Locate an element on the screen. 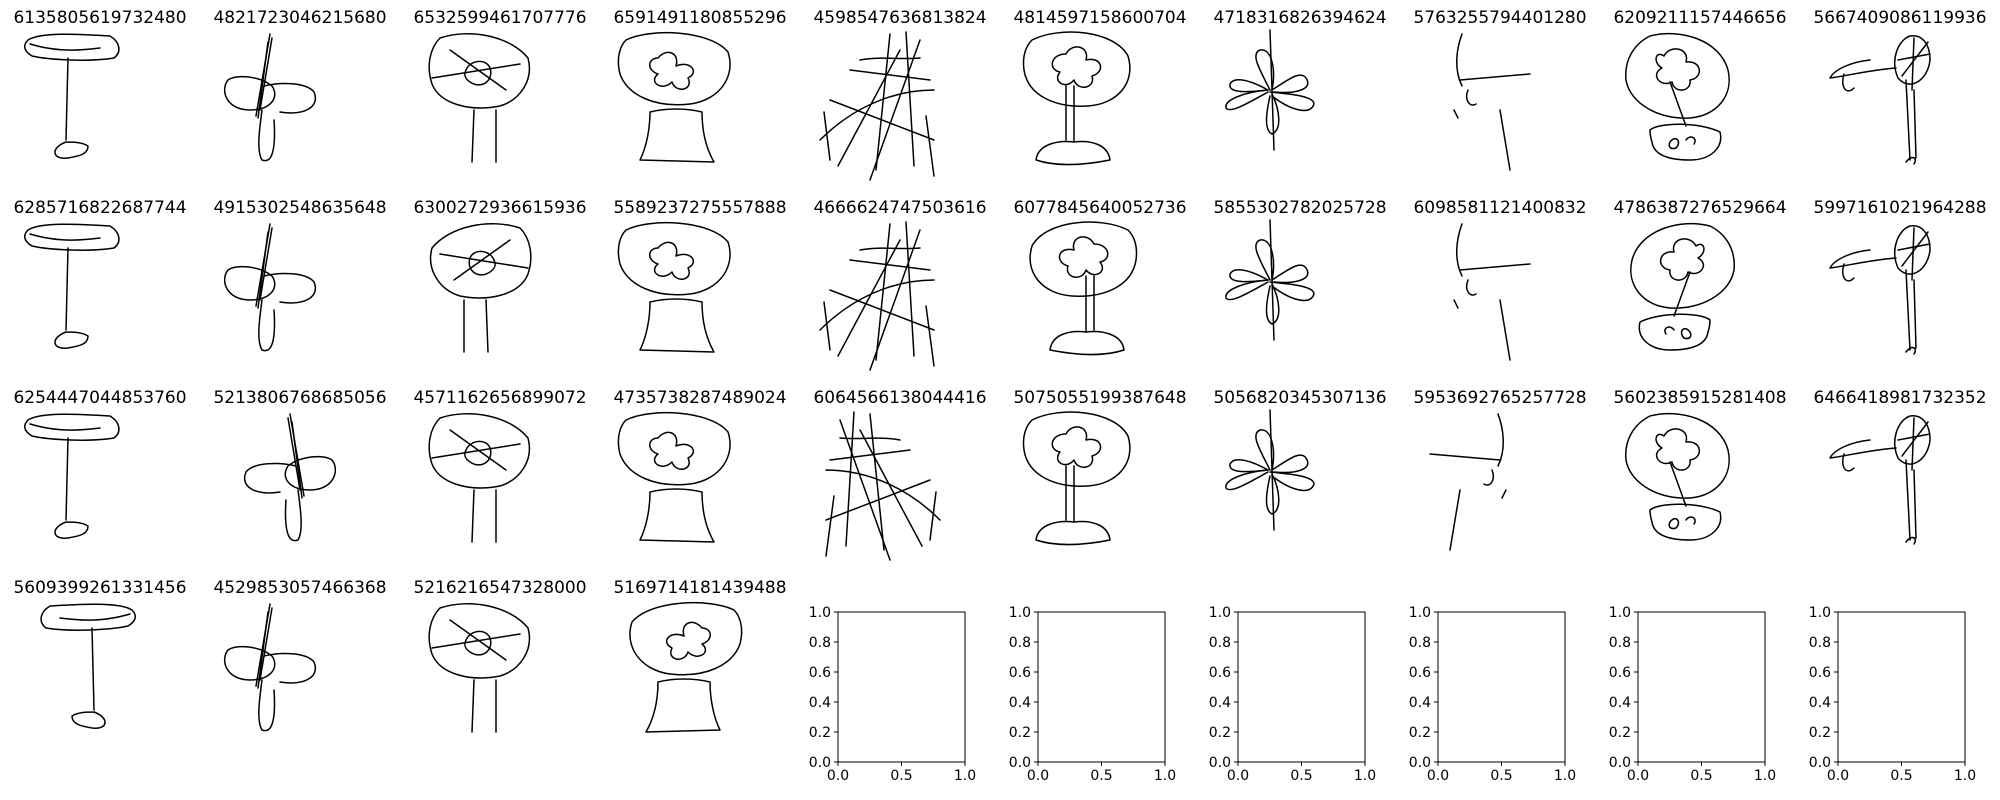 Image resolution: width=2000 pixels, height=800 pixels. y-tick-label: 0.4 is located at coordinates (820, 703).